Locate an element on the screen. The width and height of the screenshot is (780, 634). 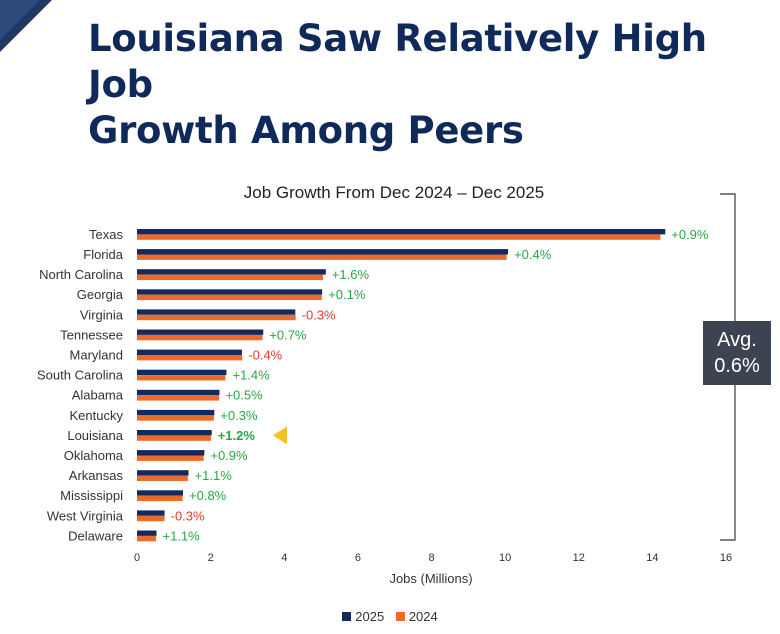
growth-label-arkansas: +1.1% is located at coordinates (214, 475).